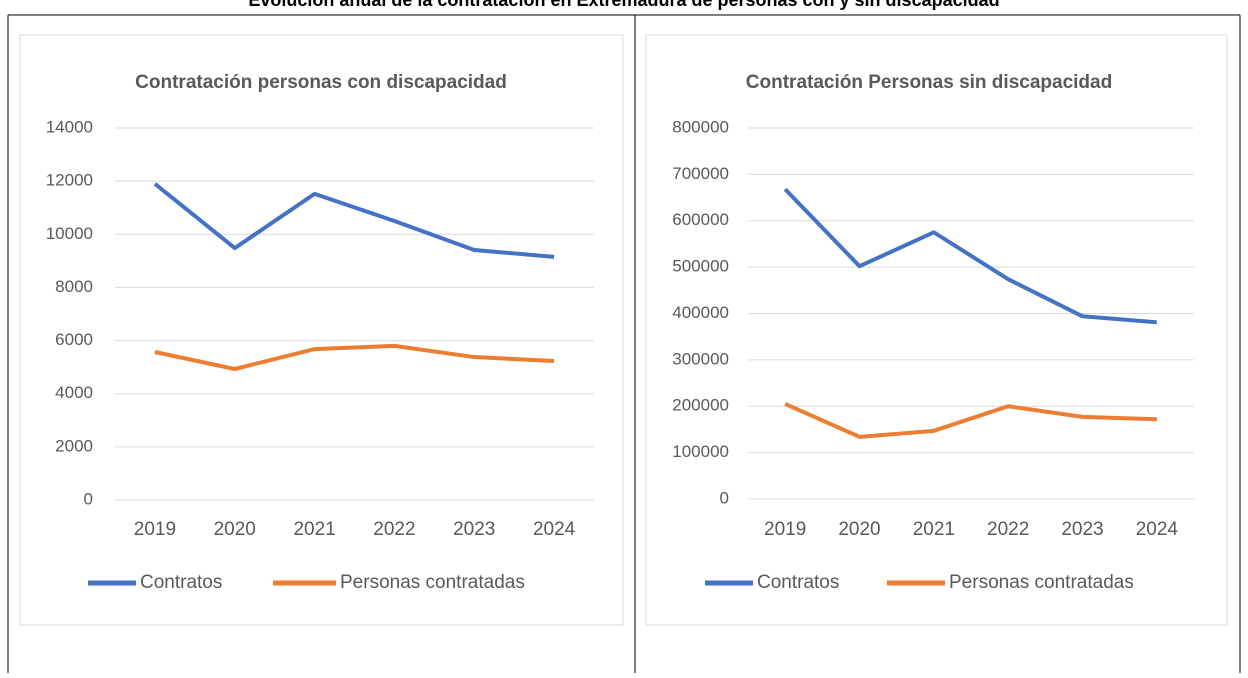  What do you see at coordinates (321, 82) in the screenshot?
I see `chart-title: Contratación personas con discapacidad` at bounding box center [321, 82].